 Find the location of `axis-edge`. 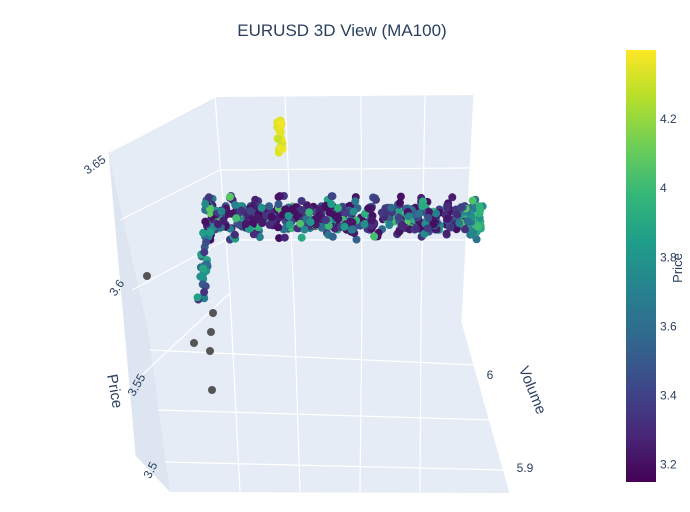

axis-edge is located at coordinates (486, 407).